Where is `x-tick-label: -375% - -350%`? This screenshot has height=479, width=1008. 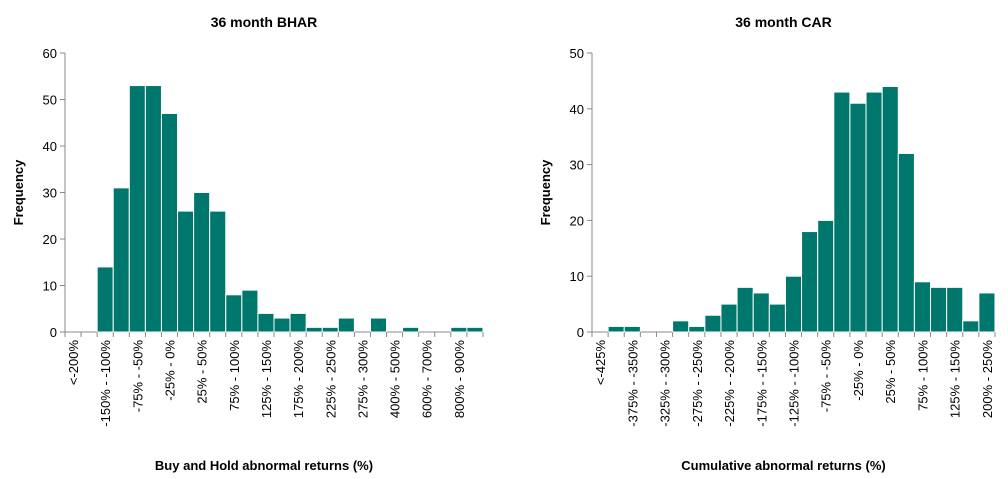
x-tick-label: -375% - -350% is located at coordinates (632, 383).